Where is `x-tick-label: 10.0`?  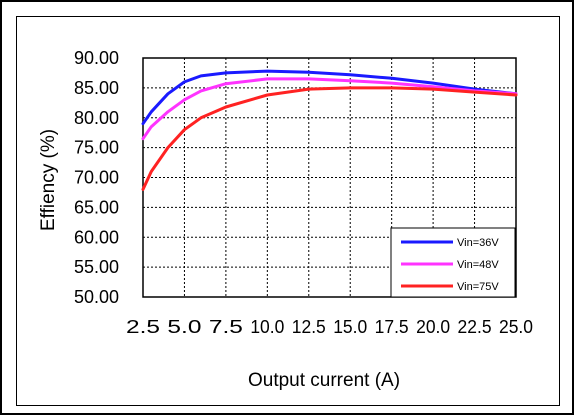 x-tick-label: 10.0 is located at coordinates (267, 327).